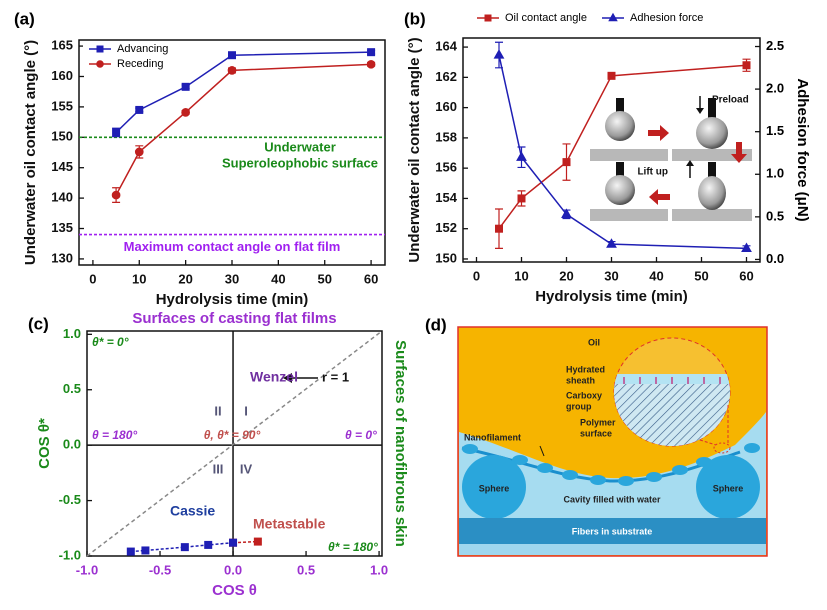  Describe the element at coordinates (730, 100) in the screenshot. I see `annotation: Preload` at that location.